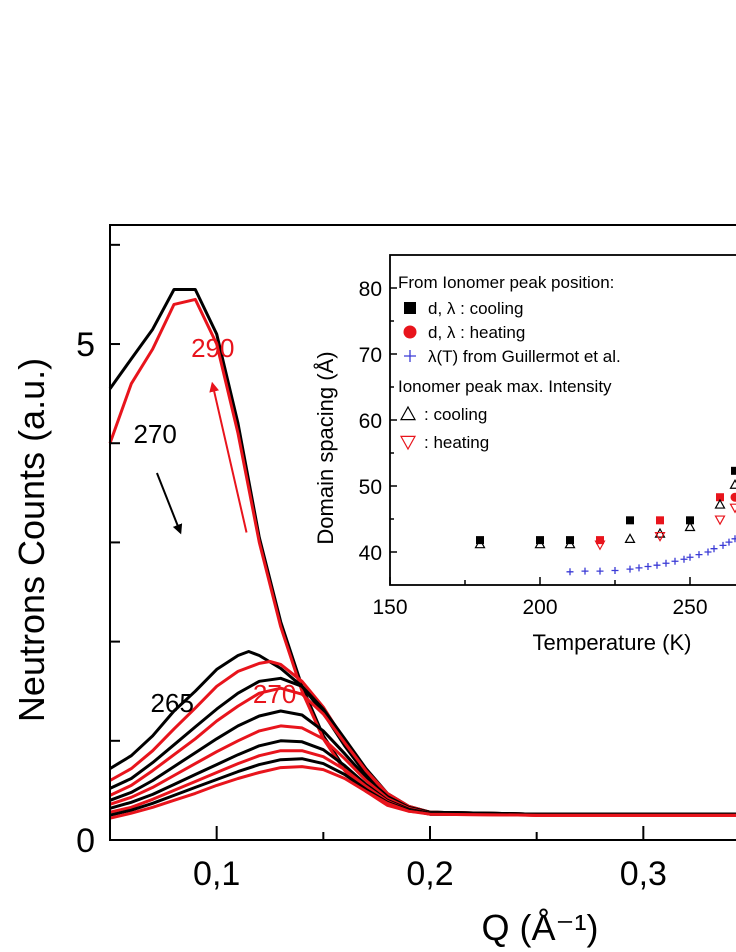 Image resolution: width=736 pixels, height=952 pixels. Describe the element at coordinates (524, 356) in the screenshot. I see `legend-entry-3: λ(T) from Guillermot et al.` at that location.